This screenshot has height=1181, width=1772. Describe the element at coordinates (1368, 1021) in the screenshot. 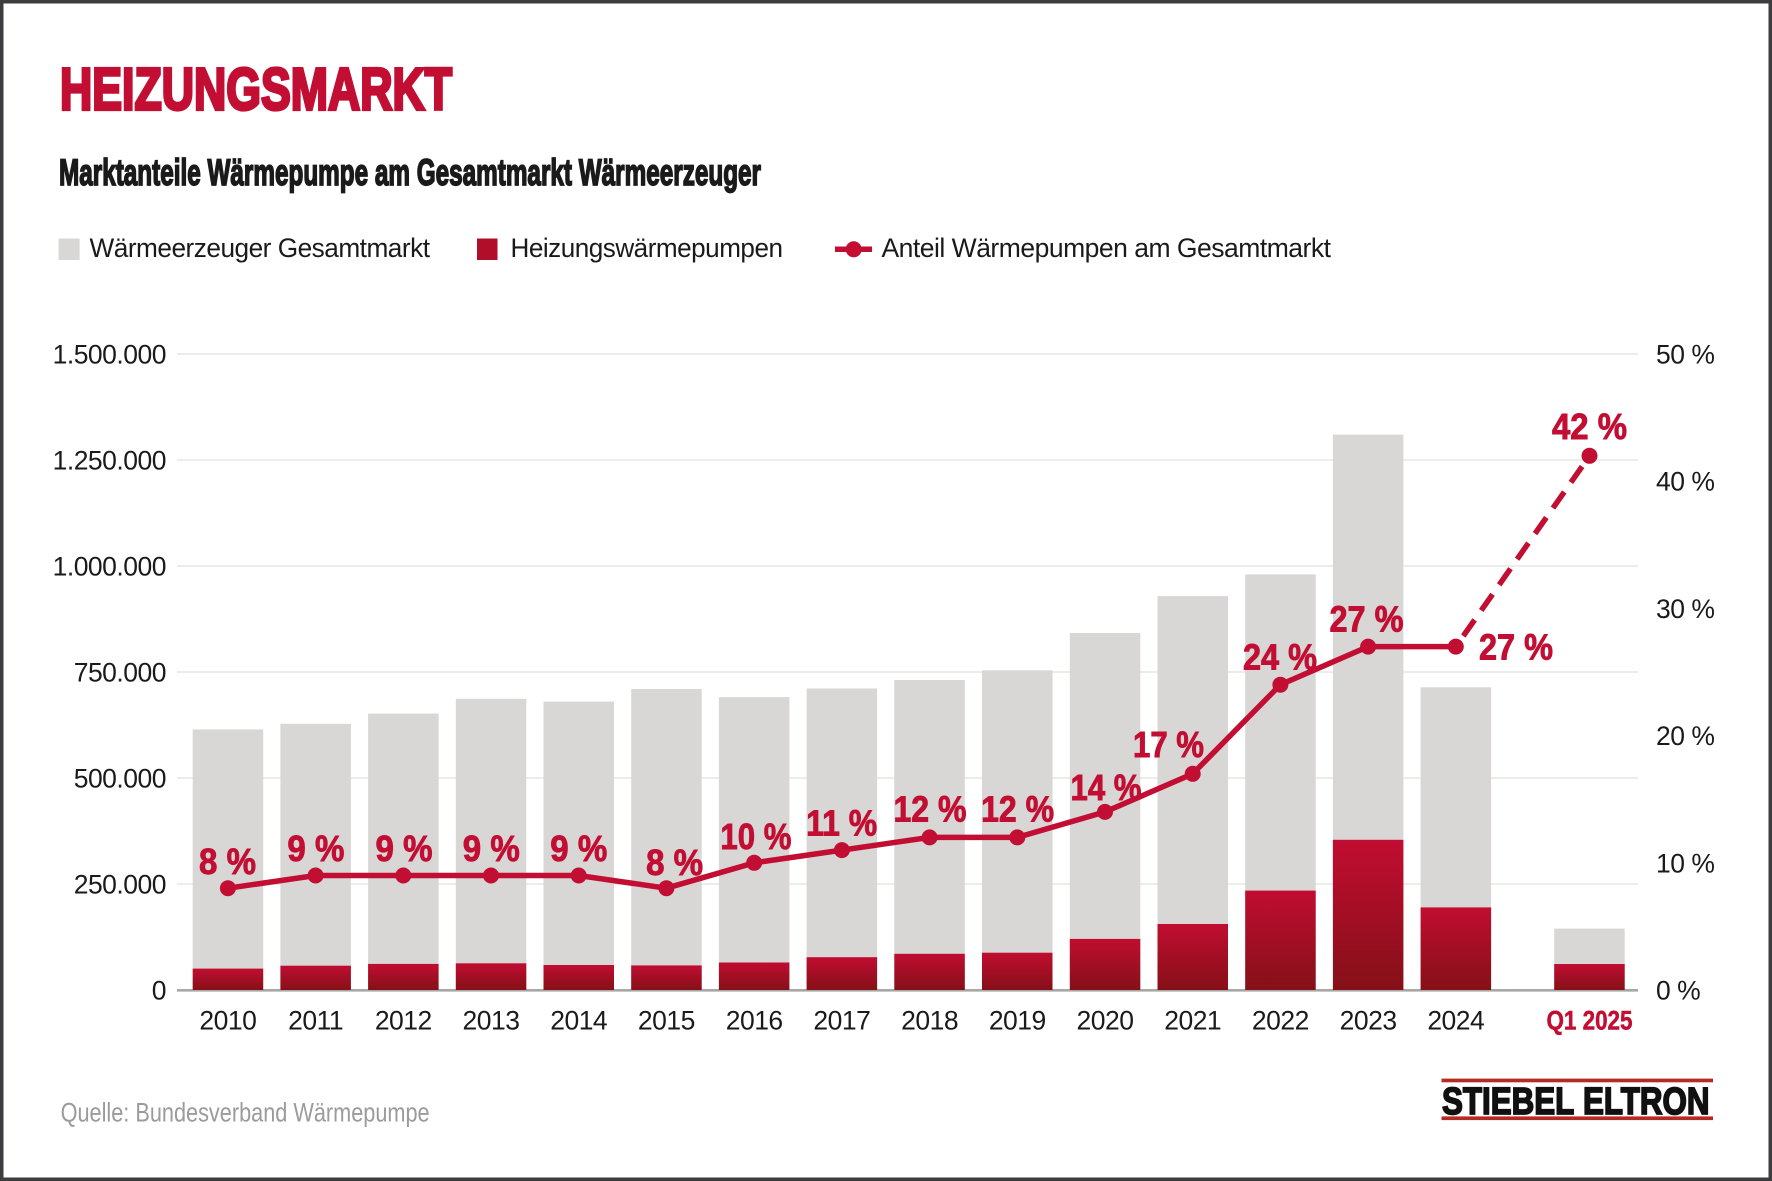

I see `svg-text: 2023` at that location.